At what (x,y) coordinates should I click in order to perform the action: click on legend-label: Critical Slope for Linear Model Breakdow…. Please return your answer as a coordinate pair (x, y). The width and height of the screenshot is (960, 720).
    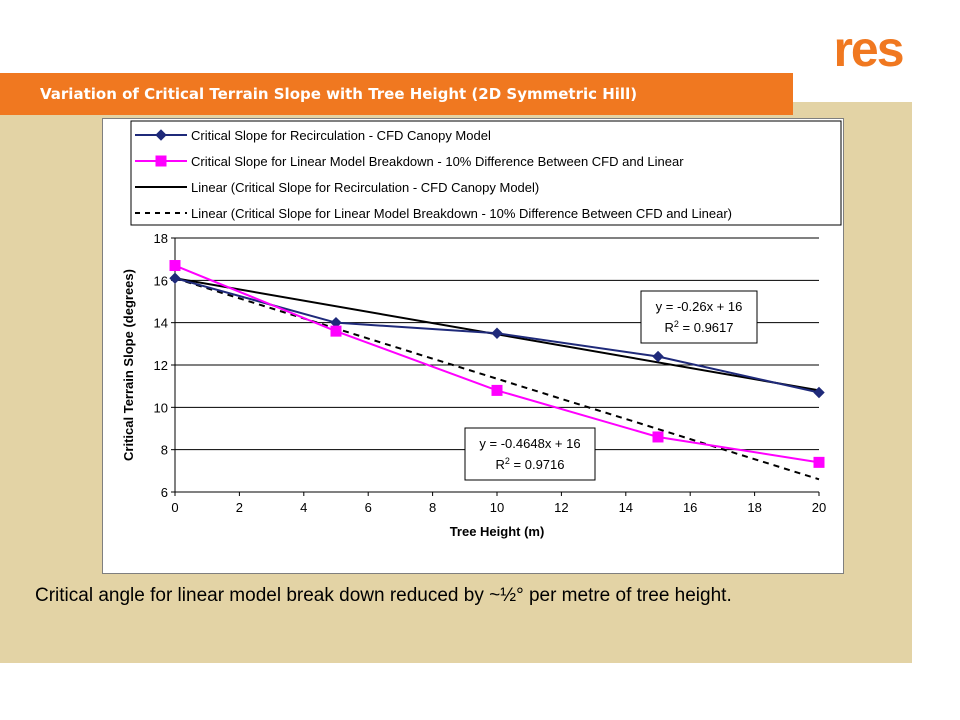
    Looking at the image, I should click on (437, 161).